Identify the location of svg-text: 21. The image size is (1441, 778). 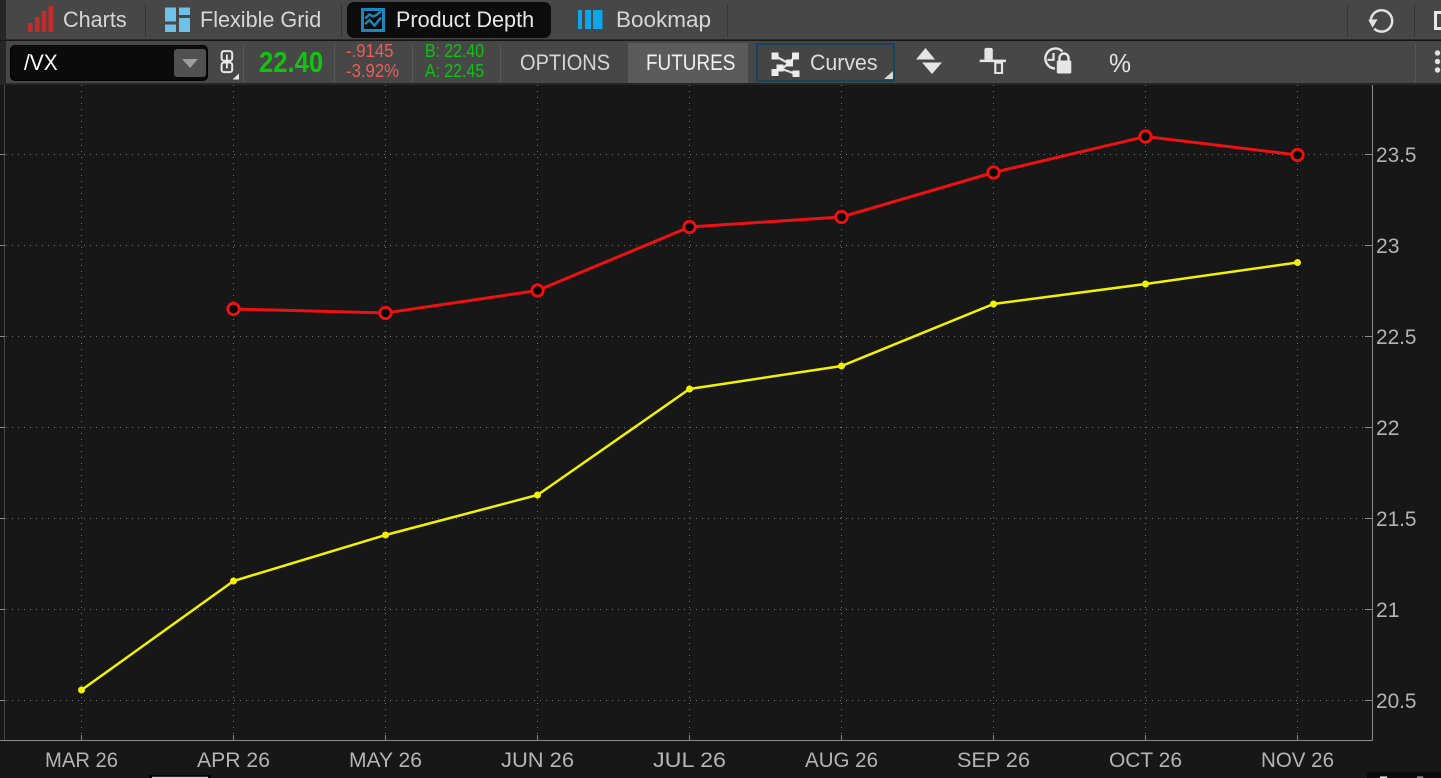
(1388, 610).